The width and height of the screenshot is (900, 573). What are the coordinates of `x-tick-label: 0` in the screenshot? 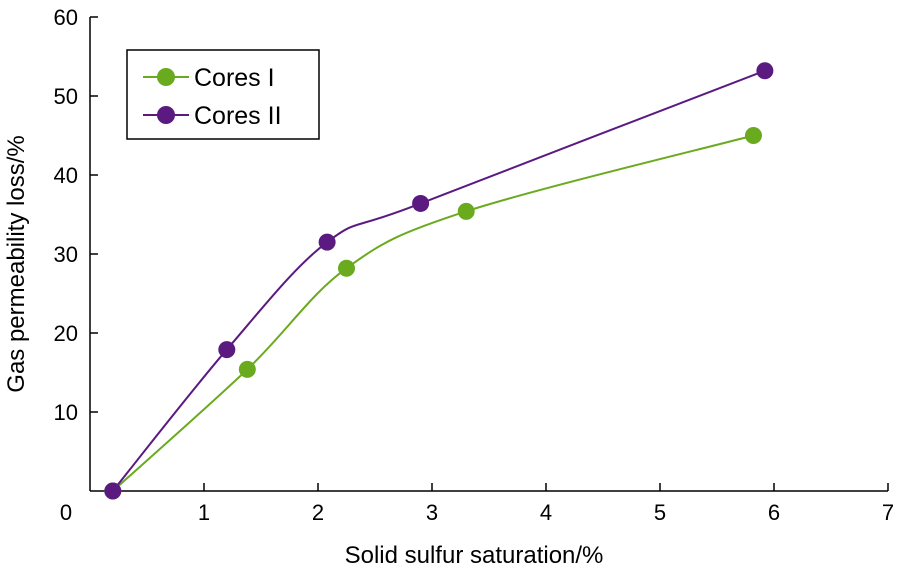 It's located at (66, 512).